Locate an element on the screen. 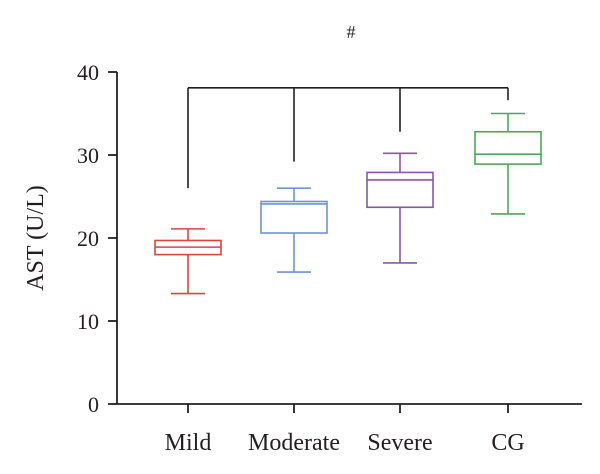  y-tick-label-40: 40 is located at coordinates (88, 72).